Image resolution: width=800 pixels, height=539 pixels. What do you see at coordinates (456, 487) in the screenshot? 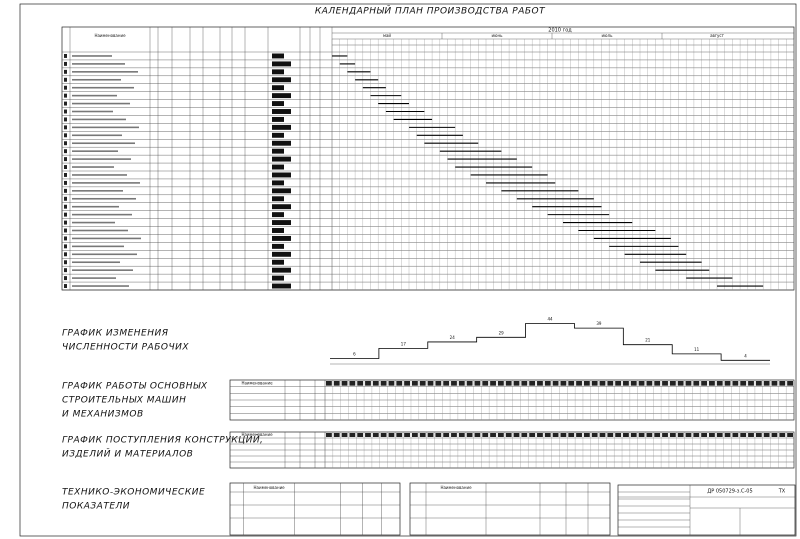
I see `tep-header: Наименование` at bounding box center [456, 487].